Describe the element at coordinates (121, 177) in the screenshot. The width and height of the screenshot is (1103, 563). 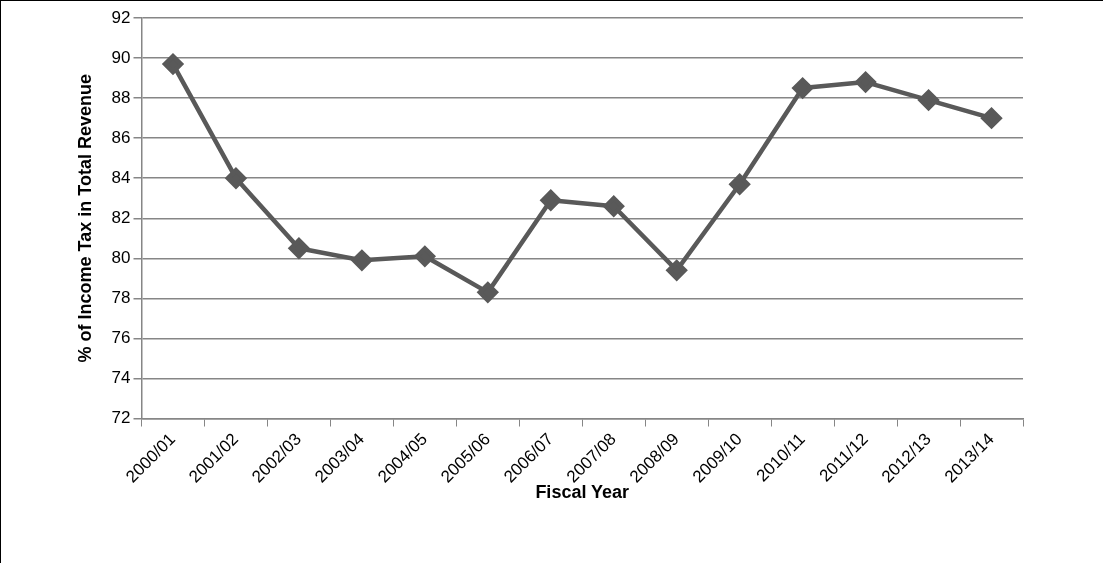
I see `y-tick-label: 84` at that location.